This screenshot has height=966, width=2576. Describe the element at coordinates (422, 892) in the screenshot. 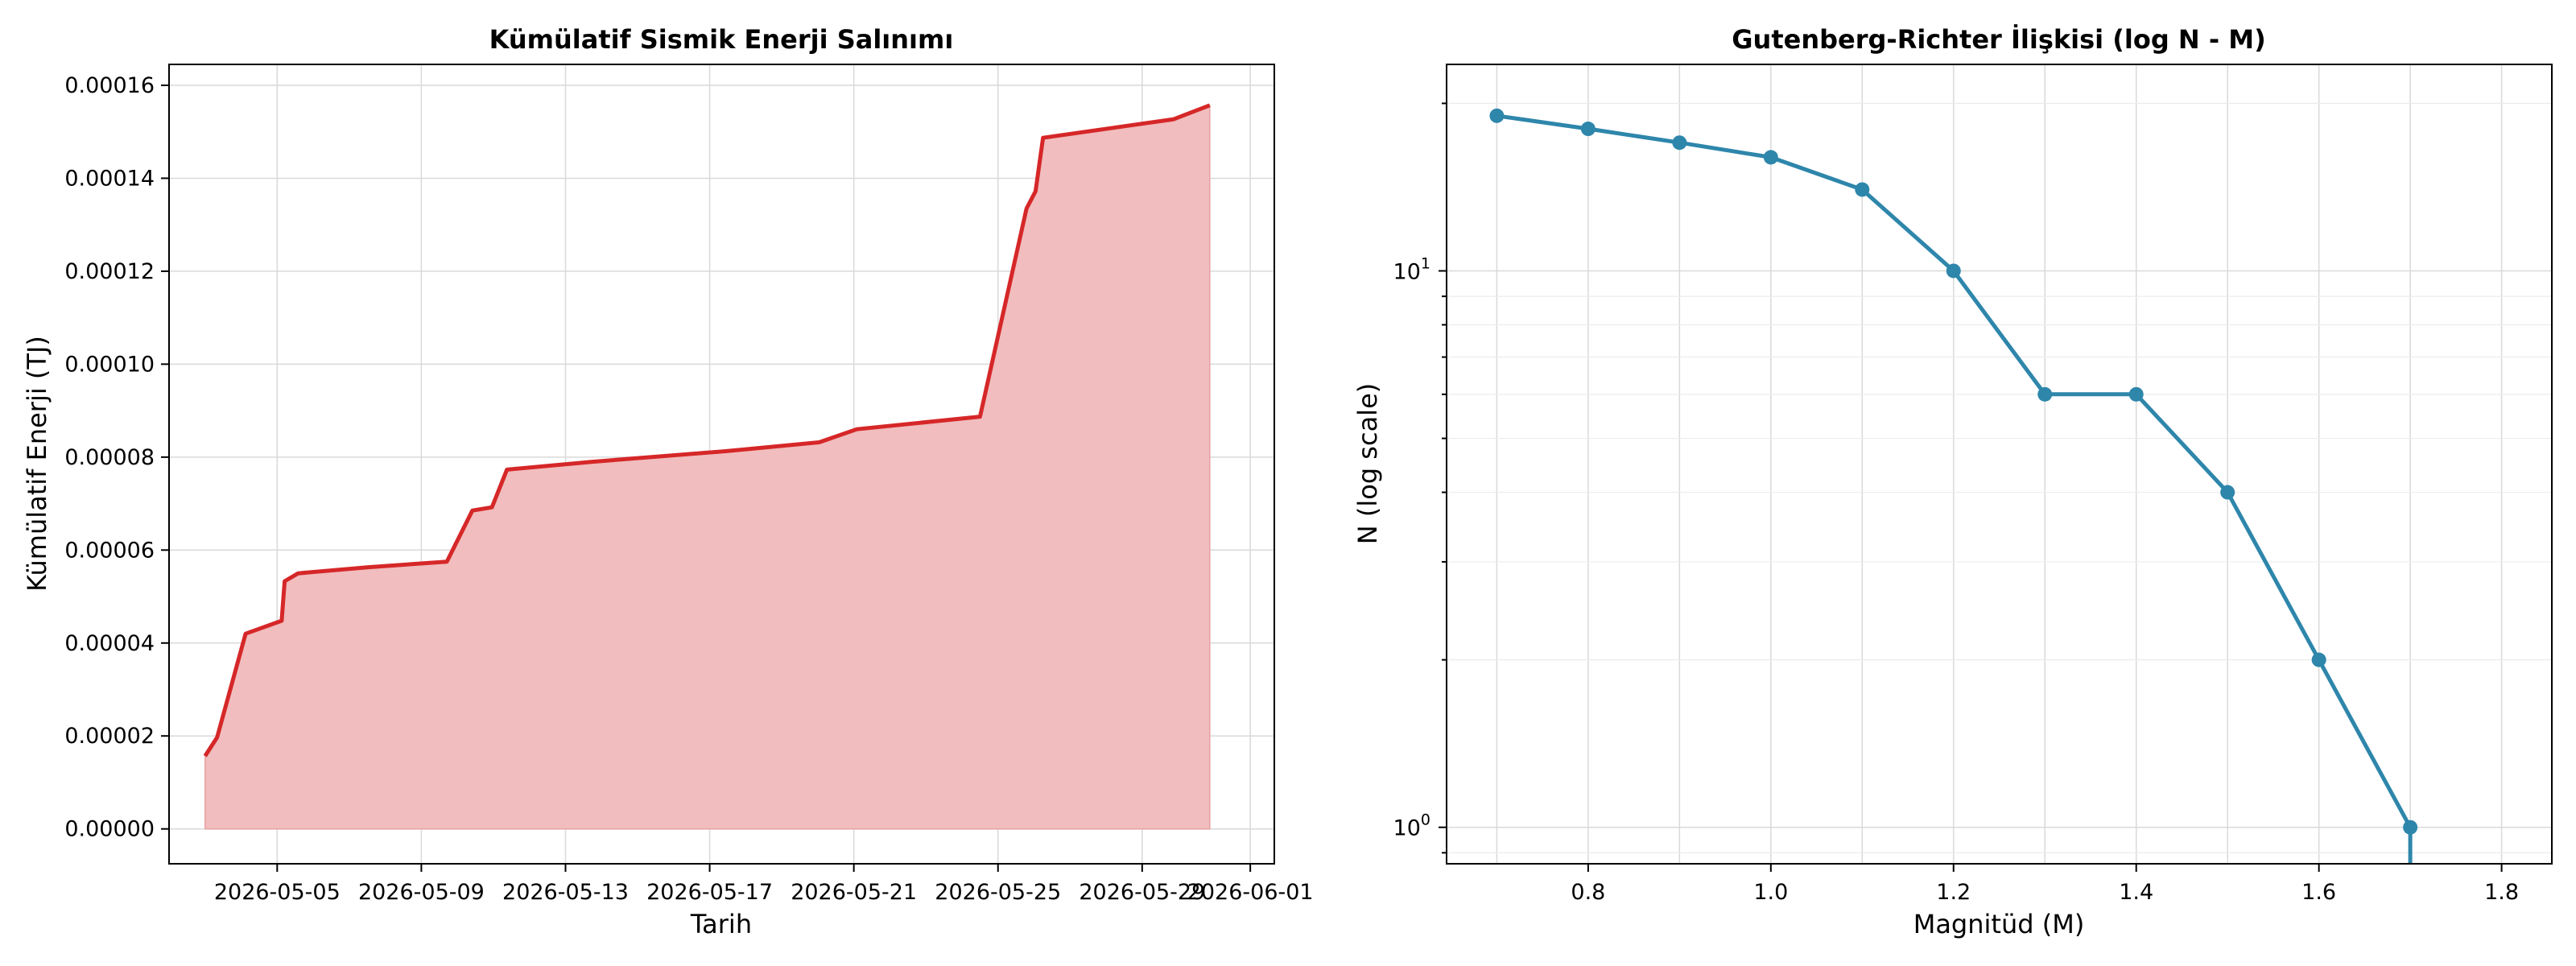

I see `energy-x-tick-label: 2026-05-09` at that location.